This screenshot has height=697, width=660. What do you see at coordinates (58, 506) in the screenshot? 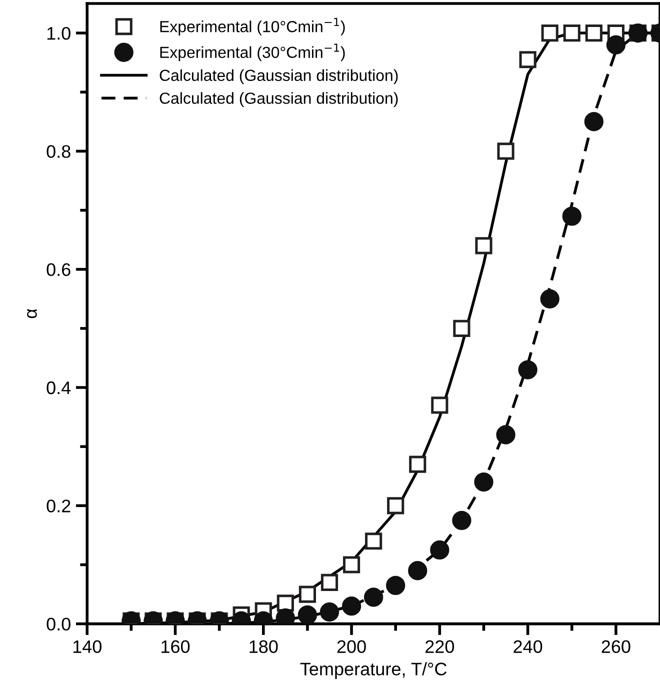
I see `y-tick-label: 0.2` at bounding box center [58, 506].